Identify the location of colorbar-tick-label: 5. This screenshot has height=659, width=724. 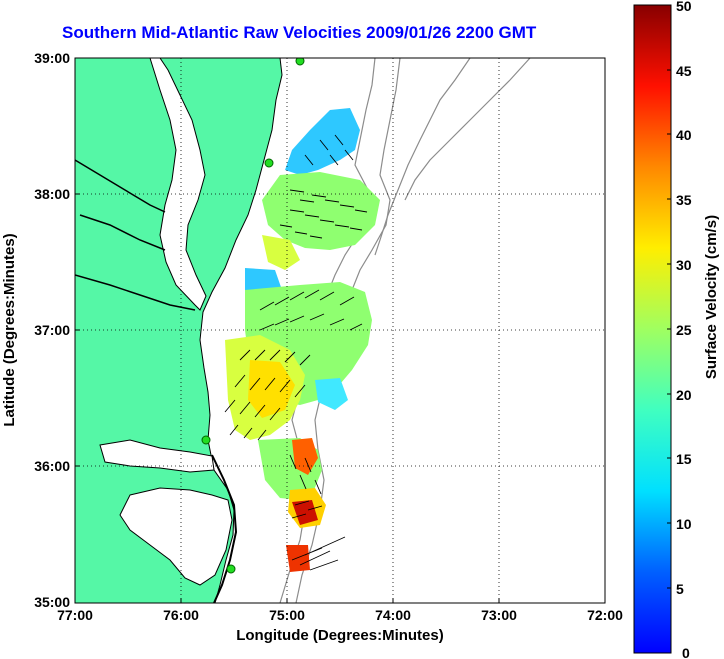
(680, 589).